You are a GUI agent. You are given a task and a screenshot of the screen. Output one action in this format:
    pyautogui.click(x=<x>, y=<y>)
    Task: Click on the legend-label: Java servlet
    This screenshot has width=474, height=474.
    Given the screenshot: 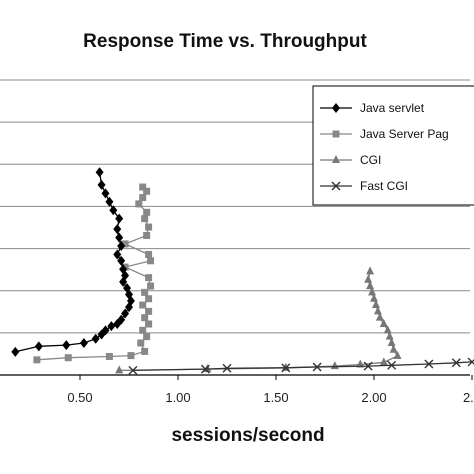 What is the action you would take?
    pyautogui.click(x=392, y=108)
    